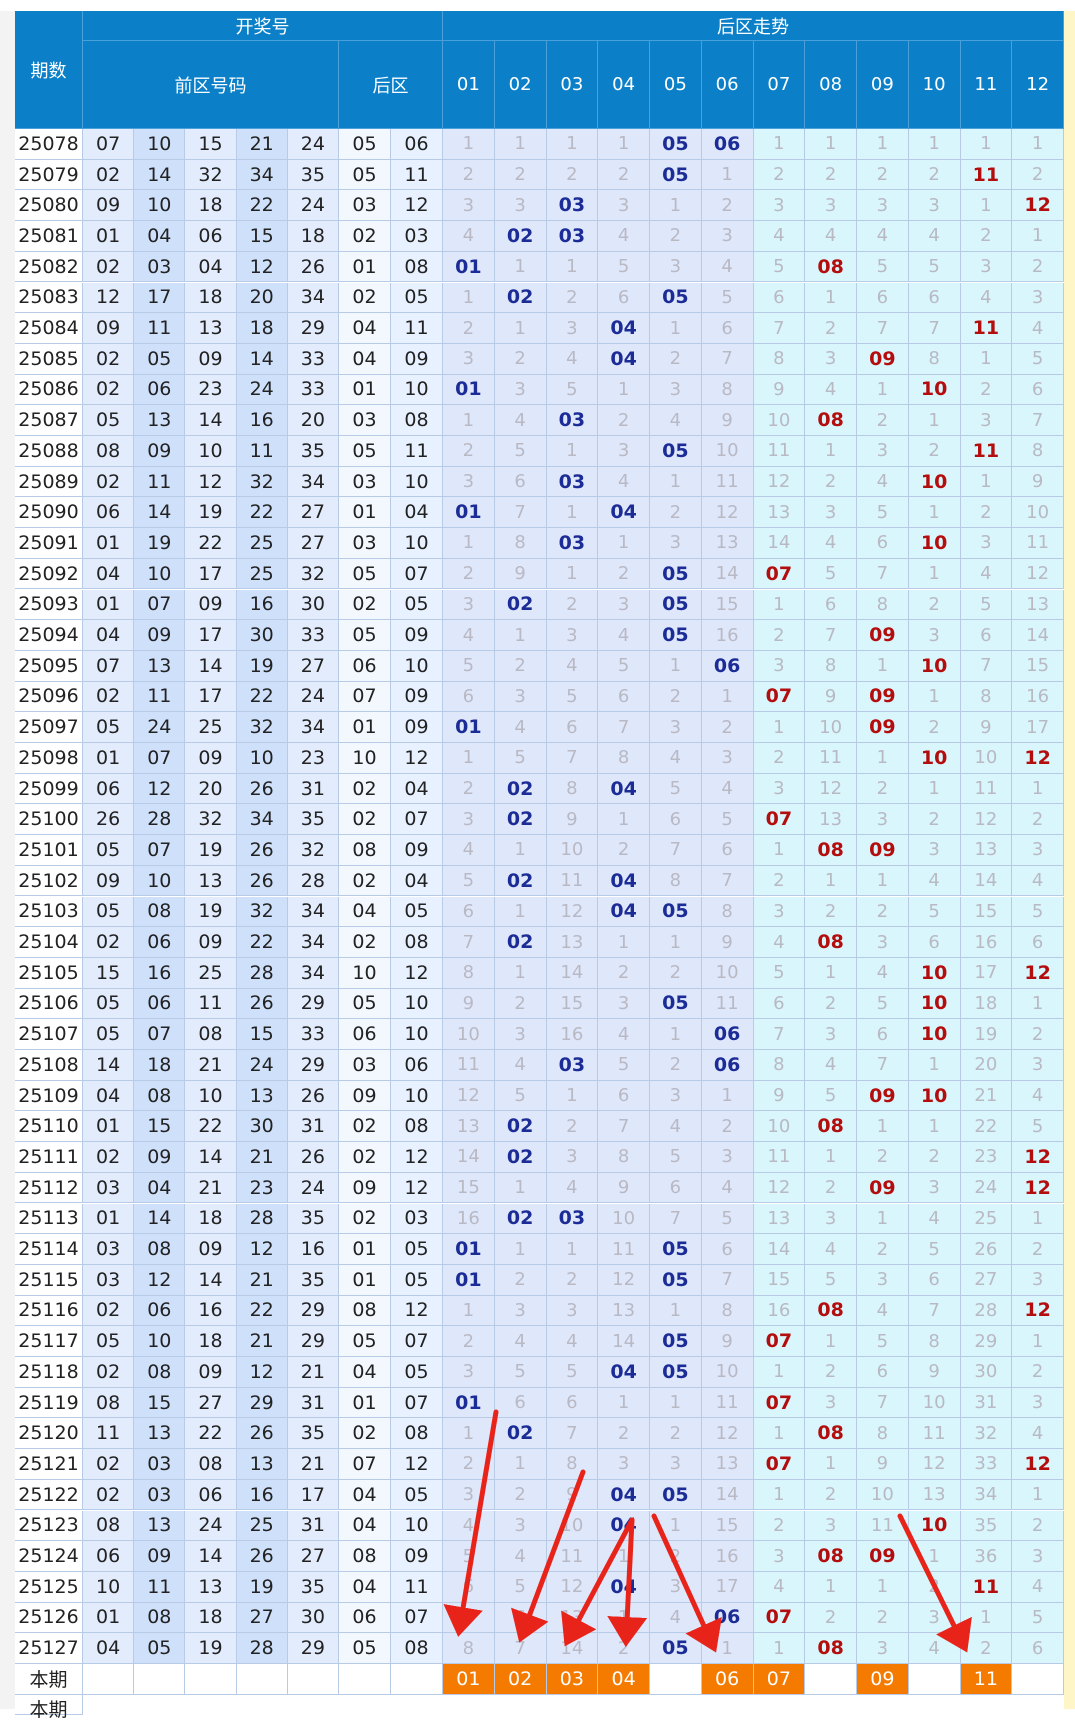 This screenshot has width=1075, height=1722. Describe the element at coordinates (109, 1249) in the screenshot. I see `front-number: 03` at that location.